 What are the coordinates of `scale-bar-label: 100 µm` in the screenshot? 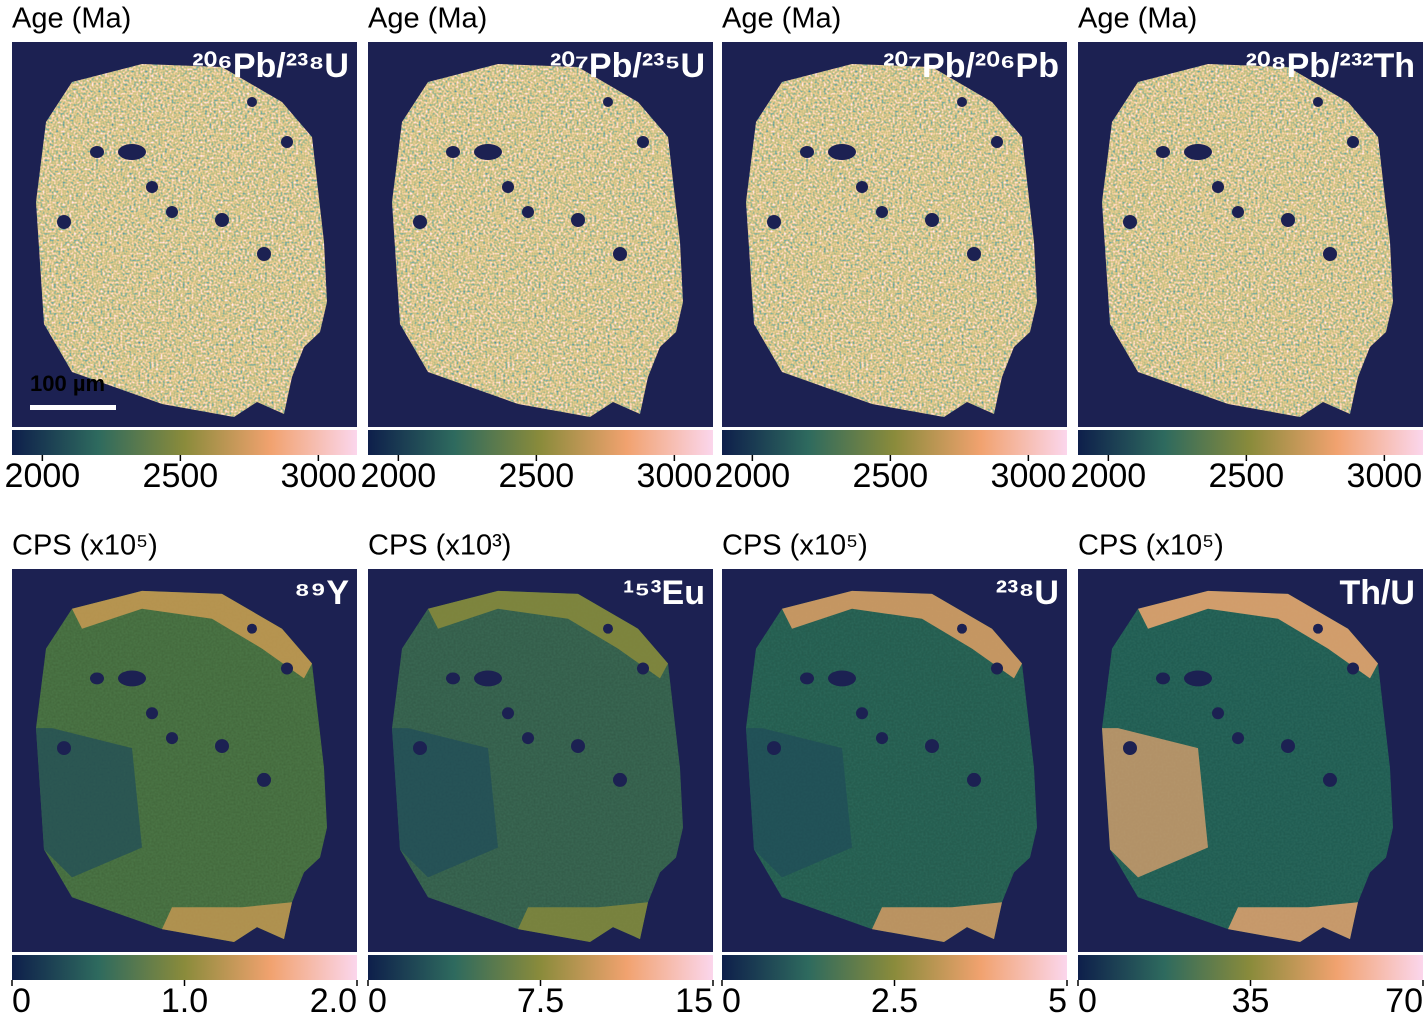 It's located at (67, 383).